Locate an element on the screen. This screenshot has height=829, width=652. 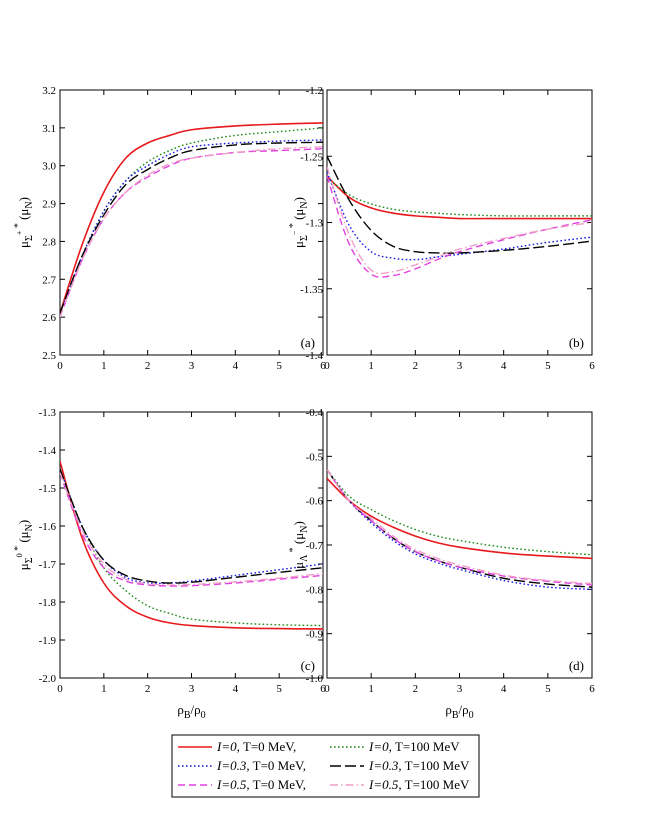
y-tick-label: 2.8 is located at coordinates (49, 242).